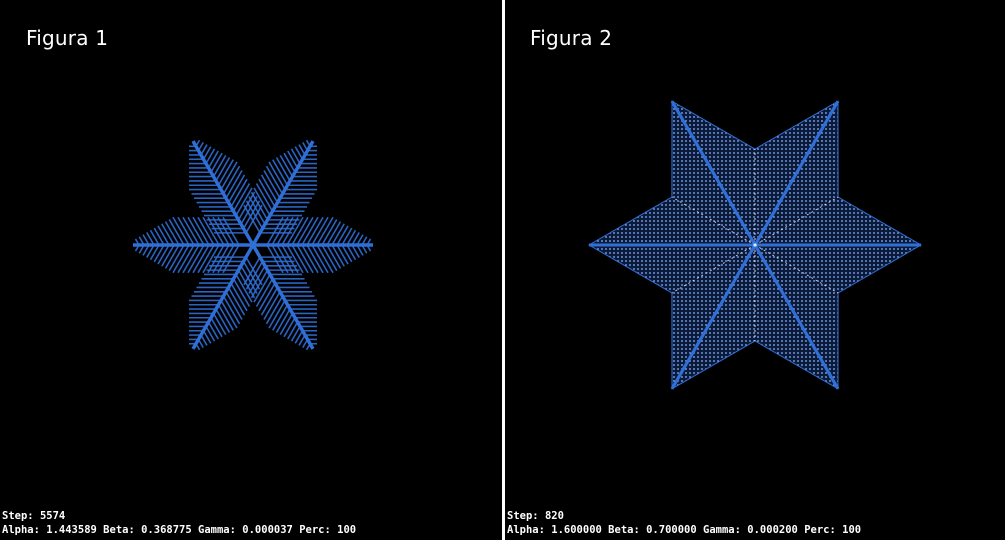 The image size is (1005, 540). What do you see at coordinates (179, 516) in the screenshot?
I see `figure-1-step-line: Step: 5574` at bounding box center [179, 516].